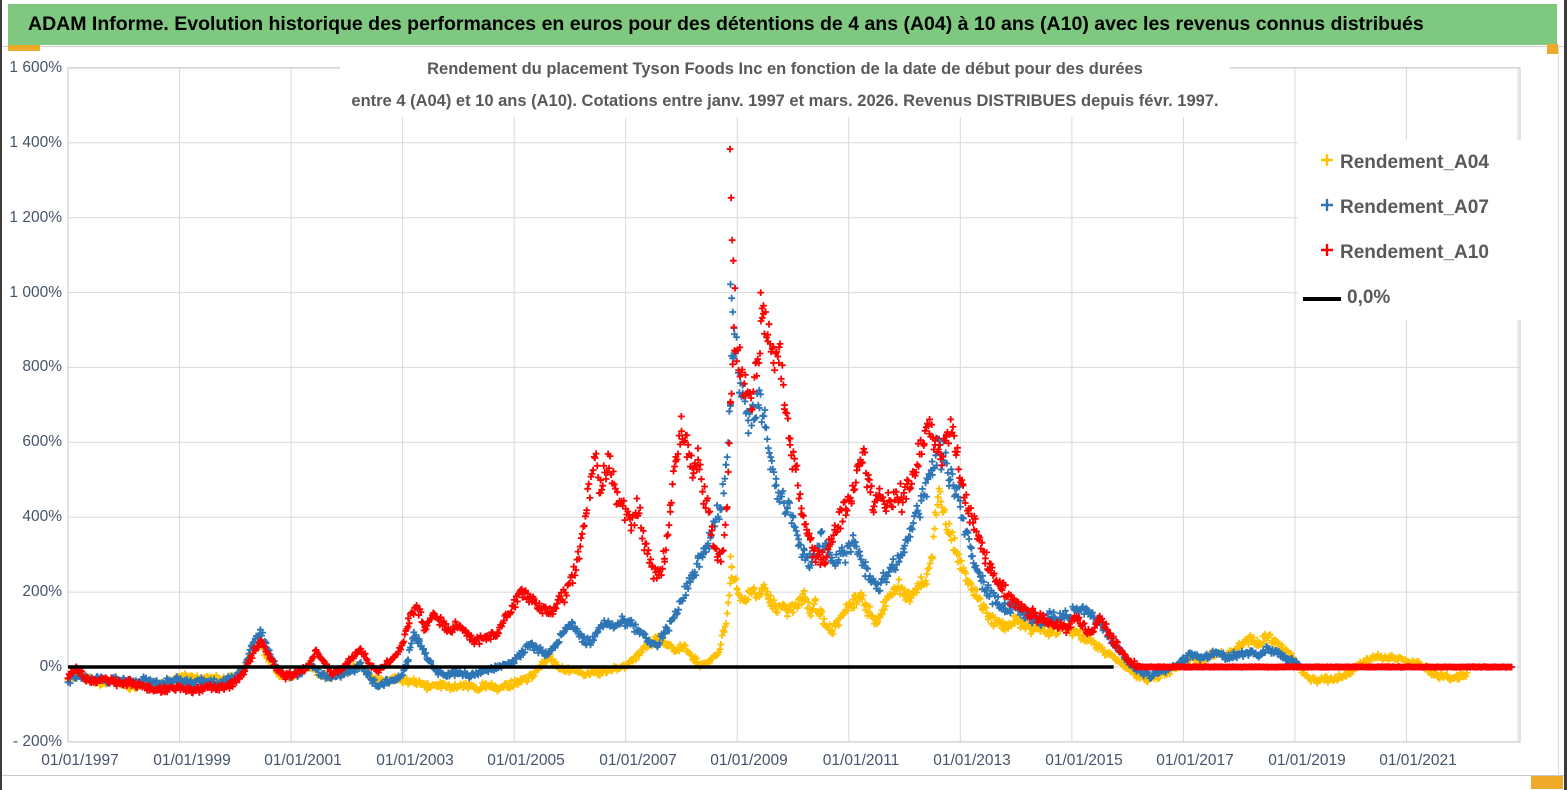 The width and height of the screenshot is (1567, 790). What do you see at coordinates (1547, 782) in the screenshot?
I see `selection-accent-bottom-right` at bounding box center [1547, 782].